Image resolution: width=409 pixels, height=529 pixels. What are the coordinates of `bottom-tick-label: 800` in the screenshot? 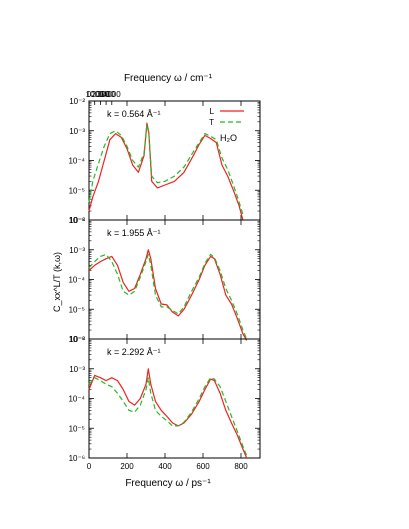 It's located at (241, 466).